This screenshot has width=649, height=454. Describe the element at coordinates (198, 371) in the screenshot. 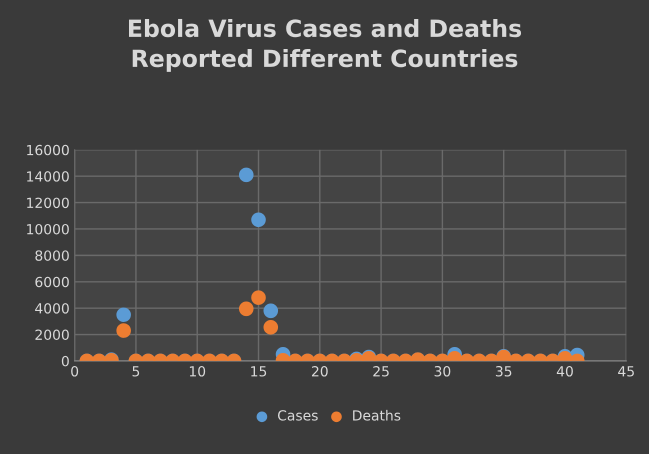

I see `x-tick-label: 10` at that location.